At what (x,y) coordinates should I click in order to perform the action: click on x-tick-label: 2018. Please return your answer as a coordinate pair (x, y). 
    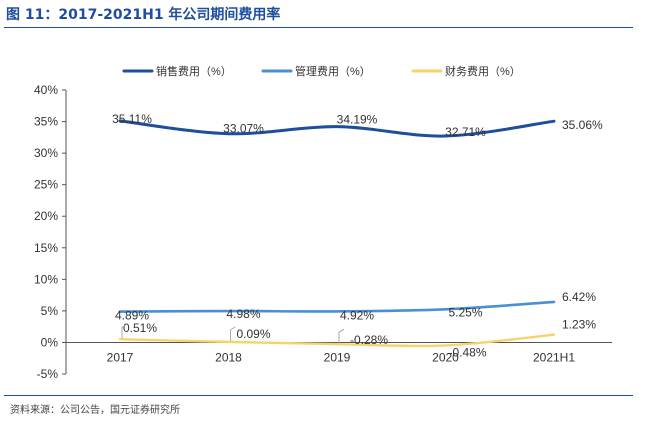
    Looking at the image, I should click on (228, 357).